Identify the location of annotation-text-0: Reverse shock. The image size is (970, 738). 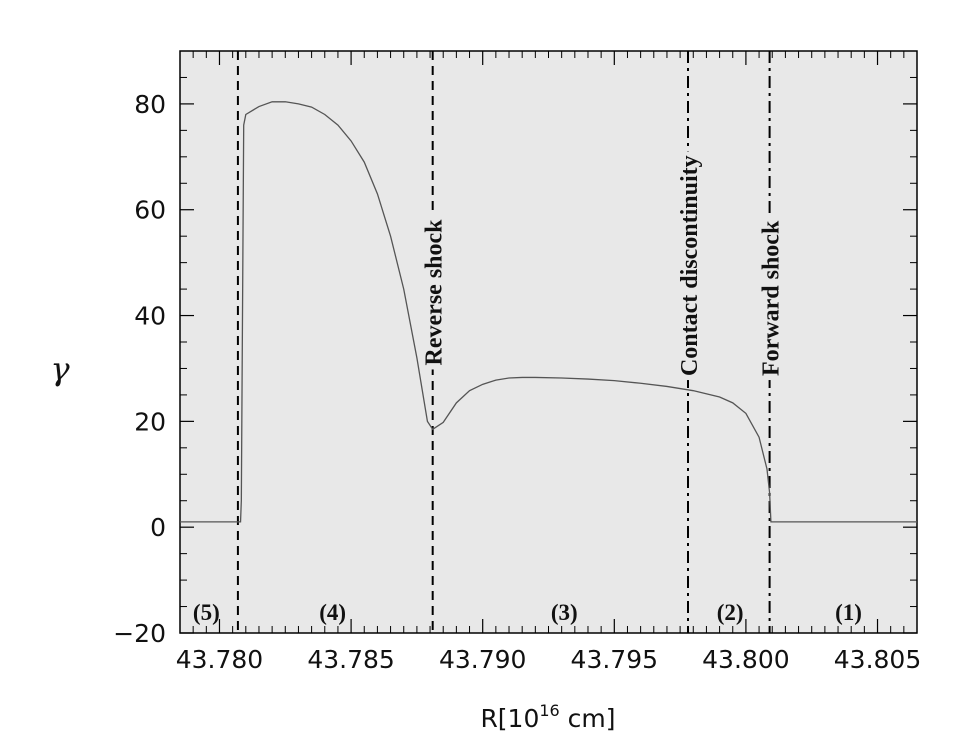
(435, 292).